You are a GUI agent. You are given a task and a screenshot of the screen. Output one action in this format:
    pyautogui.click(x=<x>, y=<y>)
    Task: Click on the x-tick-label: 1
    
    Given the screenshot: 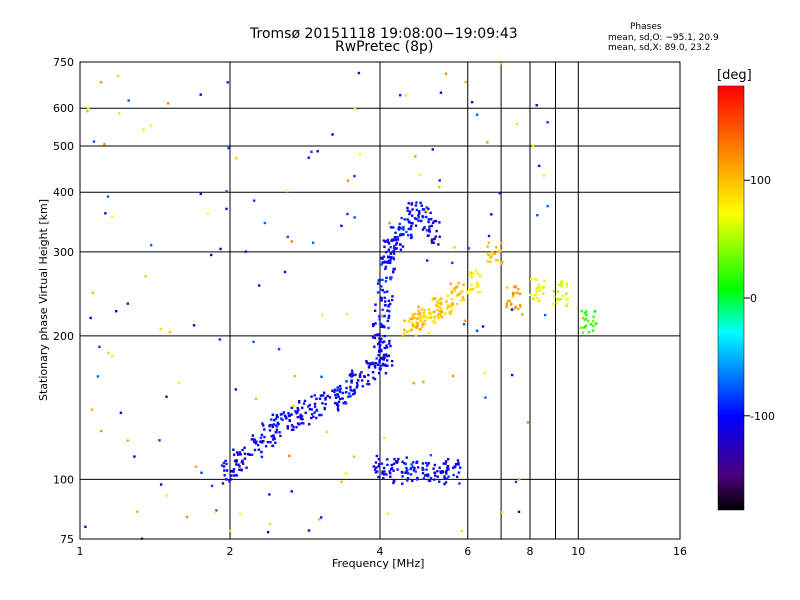 What is the action you would take?
    pyautogui.click(x=80, y=551)
    